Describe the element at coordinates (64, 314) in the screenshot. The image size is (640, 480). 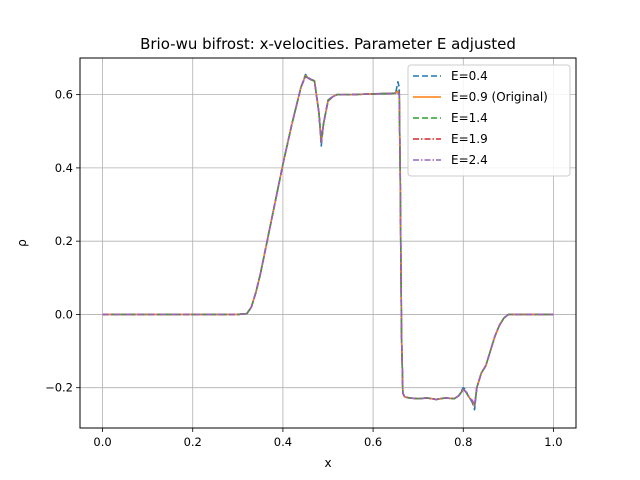
I see `y-tick-label: 0.0` at that location.